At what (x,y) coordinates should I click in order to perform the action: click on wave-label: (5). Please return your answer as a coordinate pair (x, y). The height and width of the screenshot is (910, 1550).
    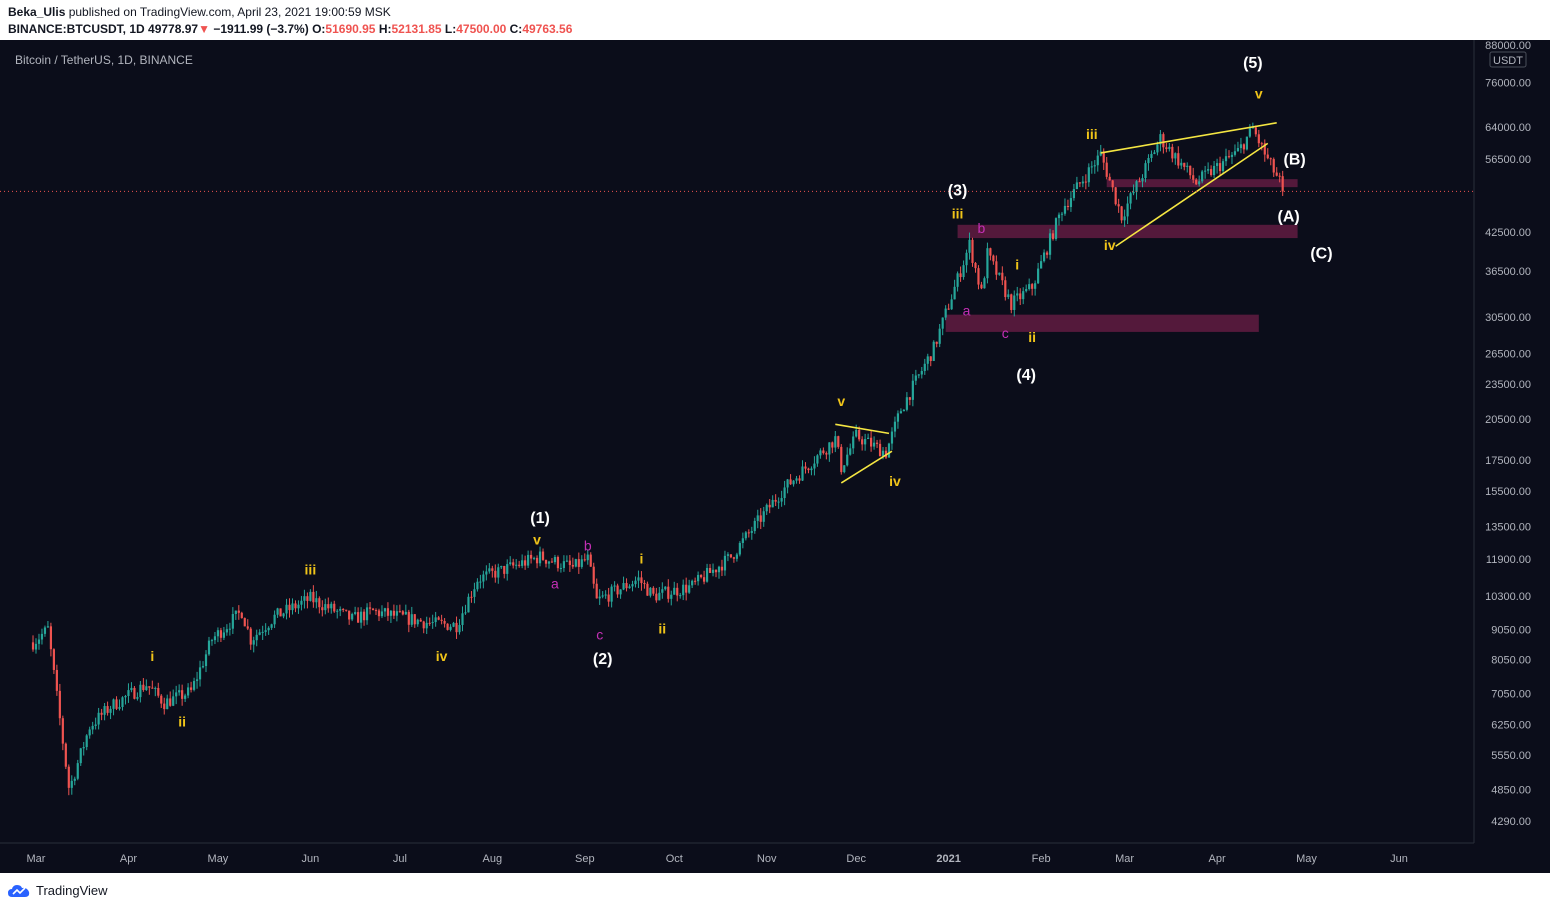
    Looking at the image, I should click on (1253, 63).